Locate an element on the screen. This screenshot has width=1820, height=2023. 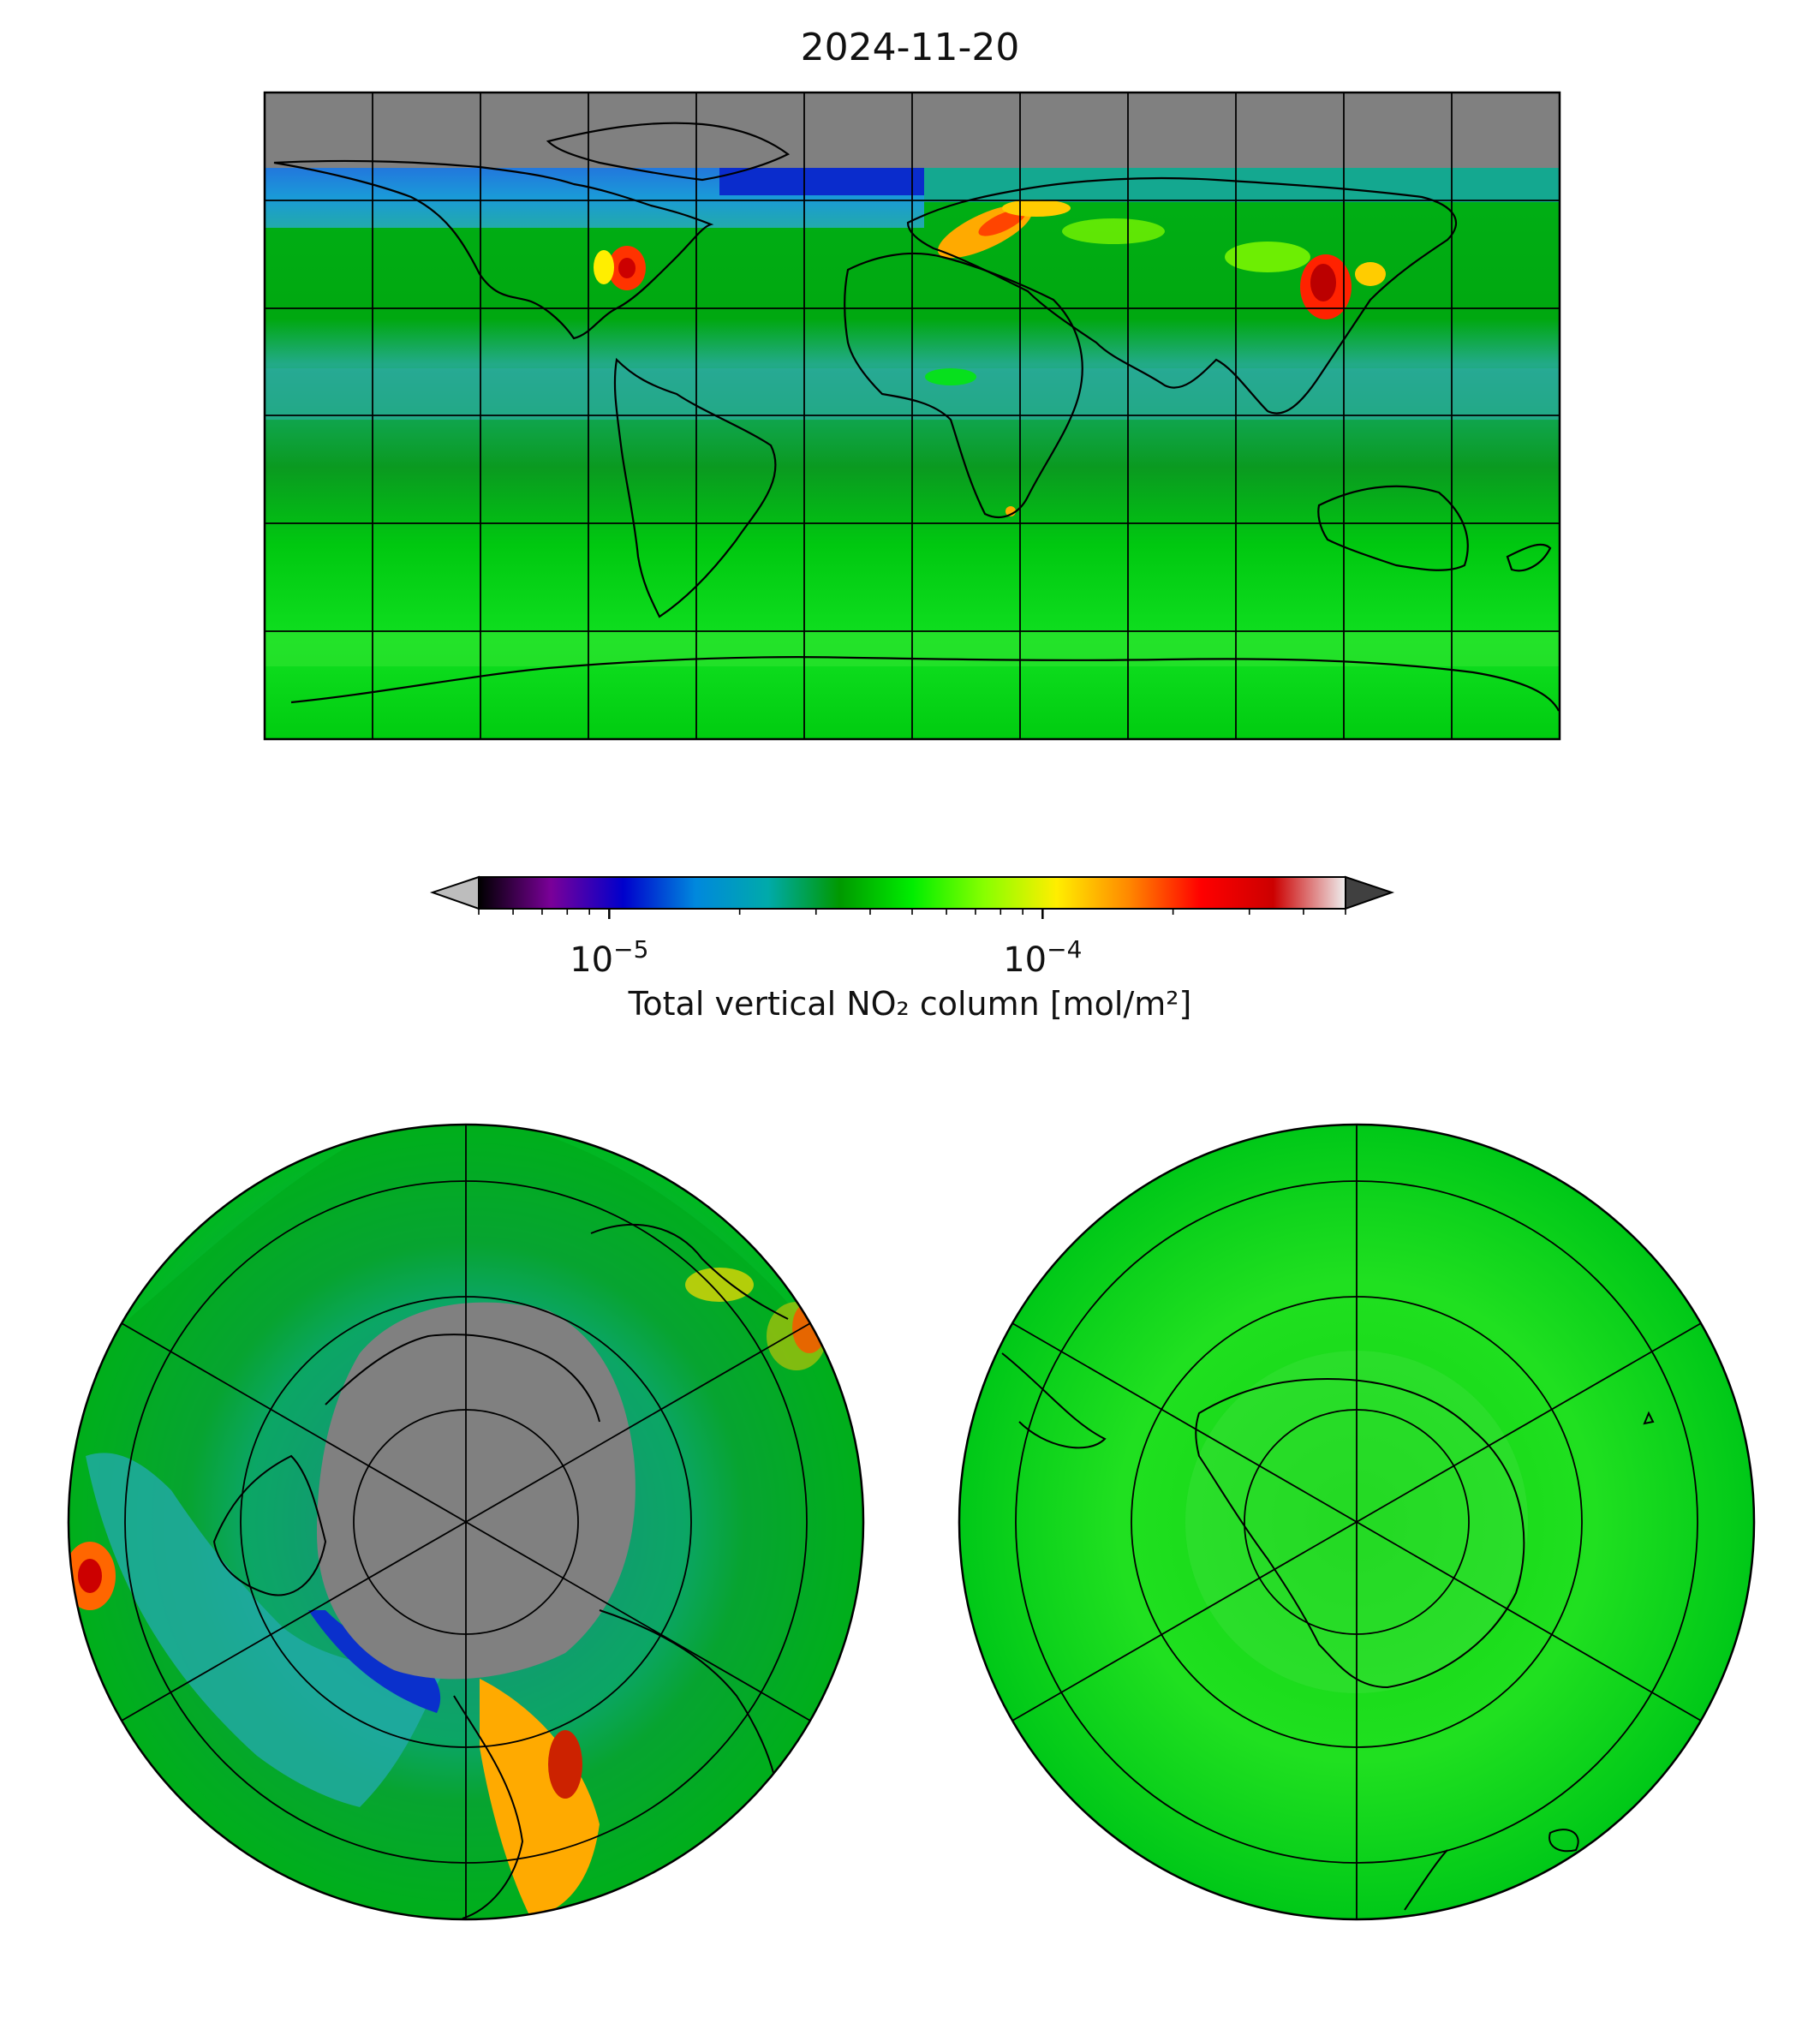
colorbar: 10⁻⁵ 10⁻⁴ is located at coordinates (912, 927).